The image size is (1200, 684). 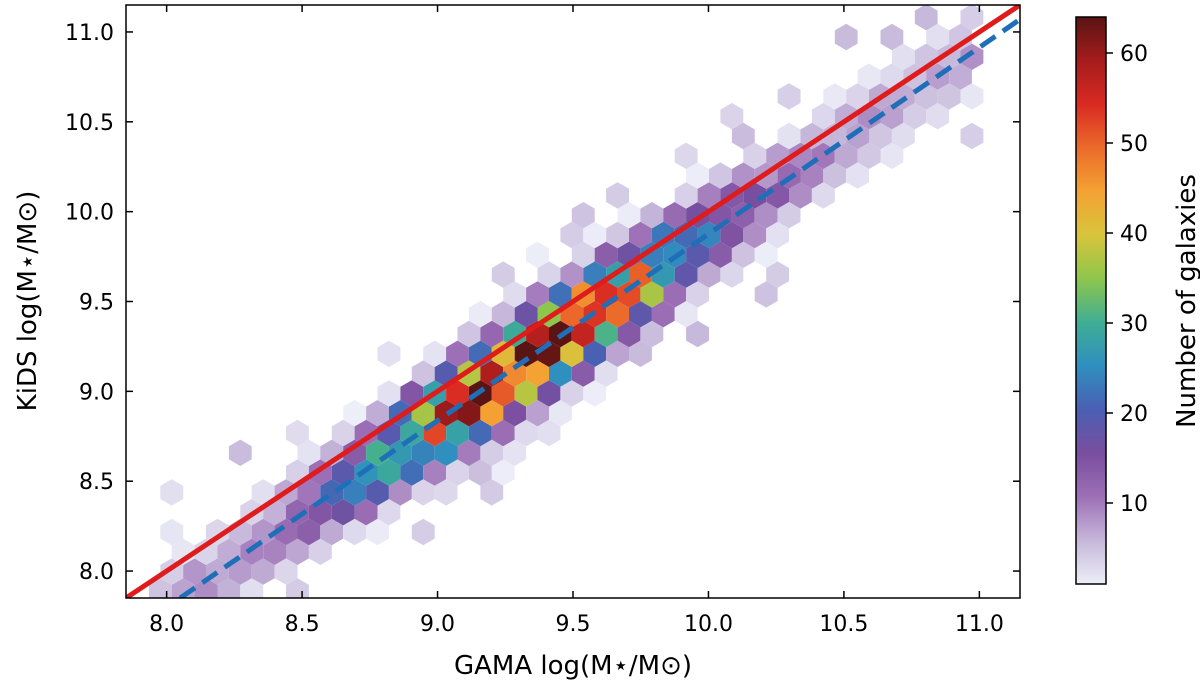 What do you see at coordinates (1134, 414) in the screenshot?
I see `colorbar-tick-label: 20` at bounding box center [1134, 414].